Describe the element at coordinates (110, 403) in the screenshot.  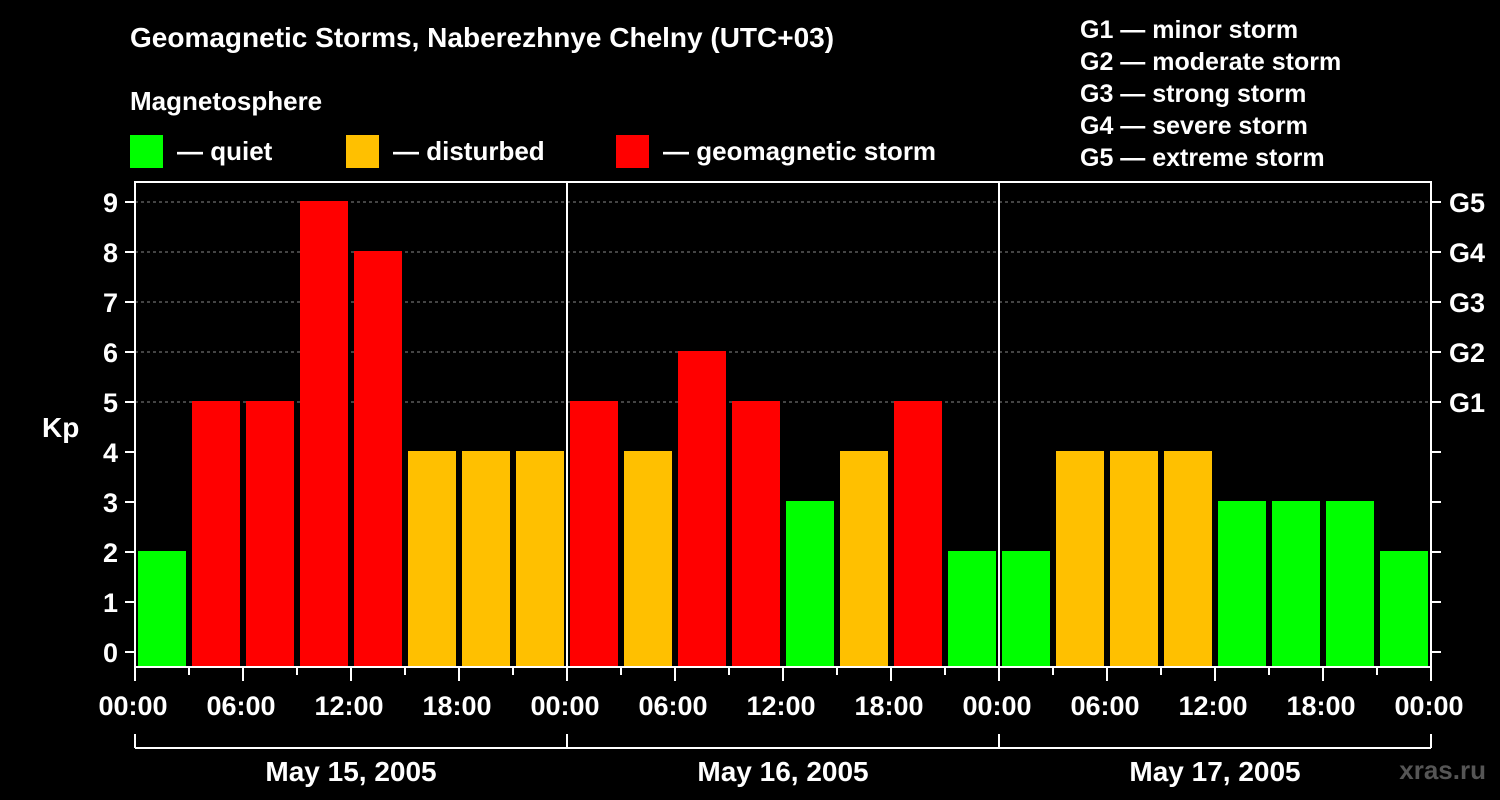
I see `y-tick-label-5: 5` at that location.